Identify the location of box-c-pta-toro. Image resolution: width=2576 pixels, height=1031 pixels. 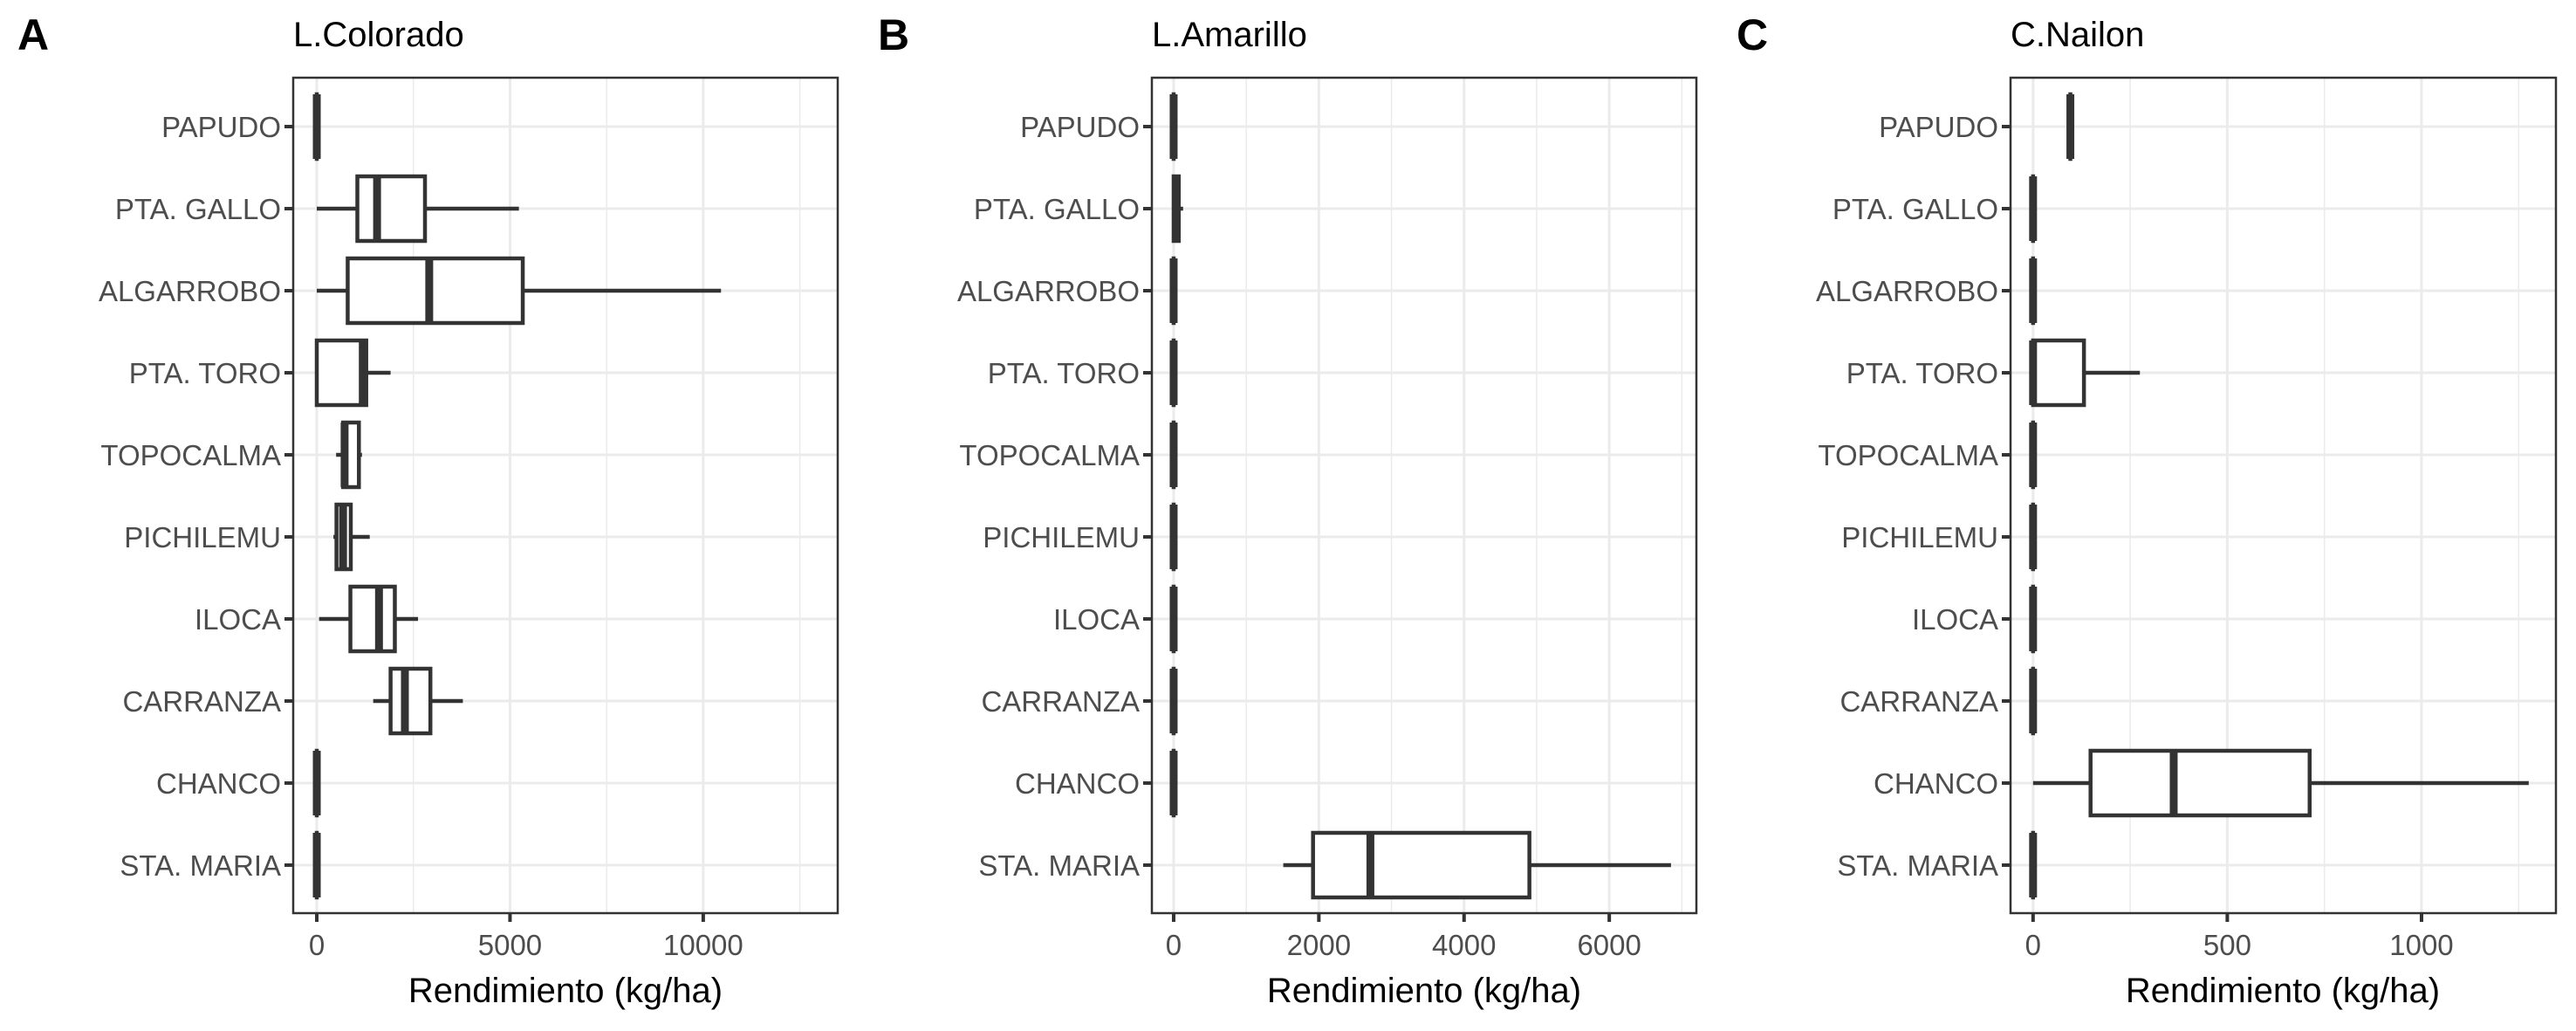
(2085, 373).